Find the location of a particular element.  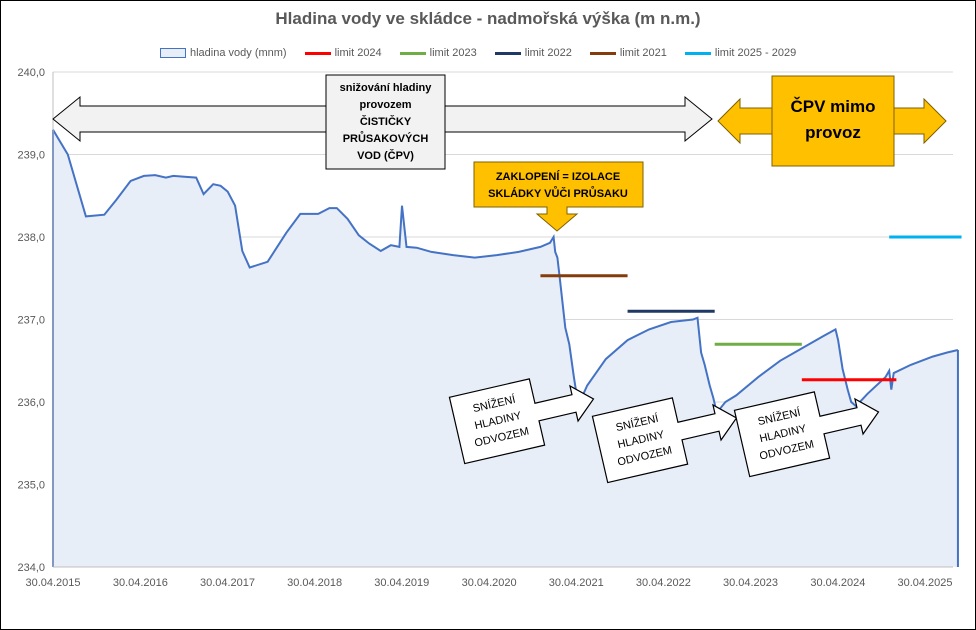

x-tick-label: 30.04.2015 is located at coordinates (52, 583).